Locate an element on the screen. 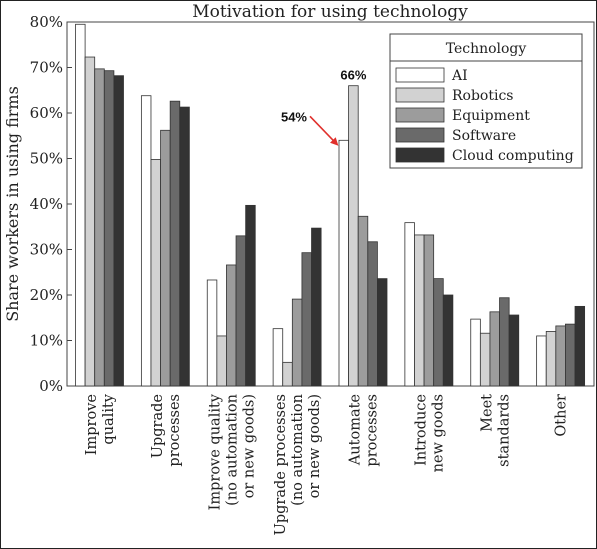  legend-entry: Cloud computing is located at coordinates (513, 156).